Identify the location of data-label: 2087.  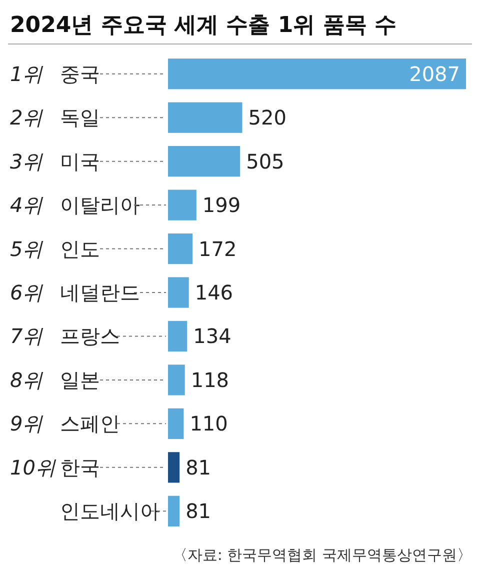
(434, 74).